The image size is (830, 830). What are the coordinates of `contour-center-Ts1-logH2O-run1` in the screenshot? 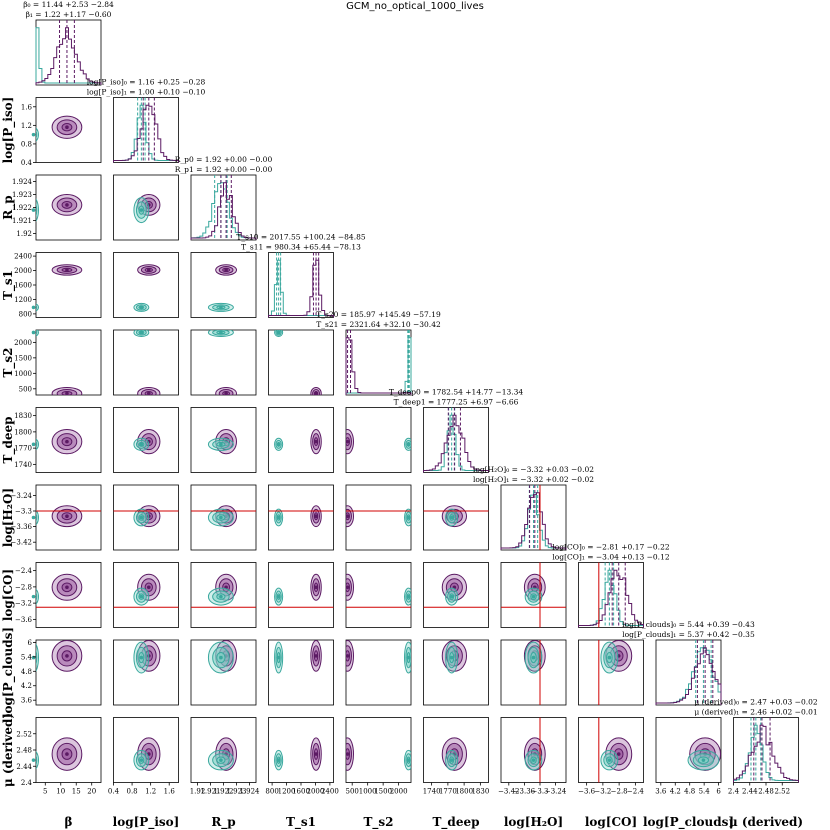 It's located at (278, 517).